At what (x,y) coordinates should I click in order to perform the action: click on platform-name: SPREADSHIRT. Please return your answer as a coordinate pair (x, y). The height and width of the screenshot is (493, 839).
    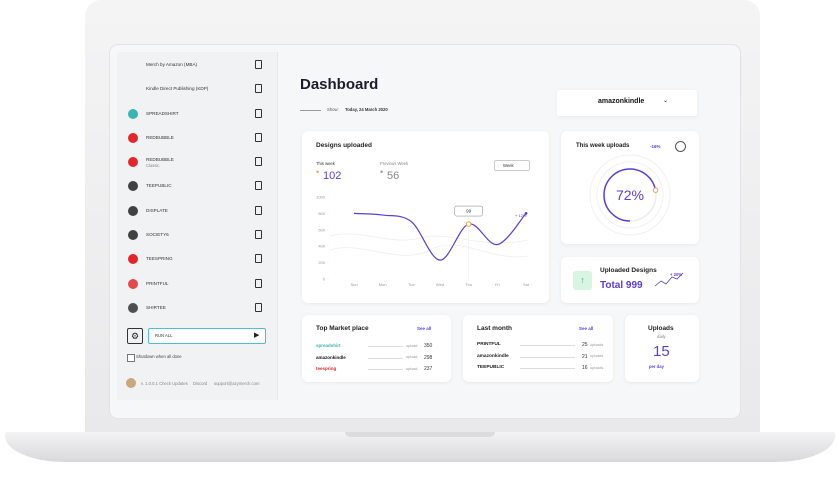
    Looking at the image, I should click on (162, 113).